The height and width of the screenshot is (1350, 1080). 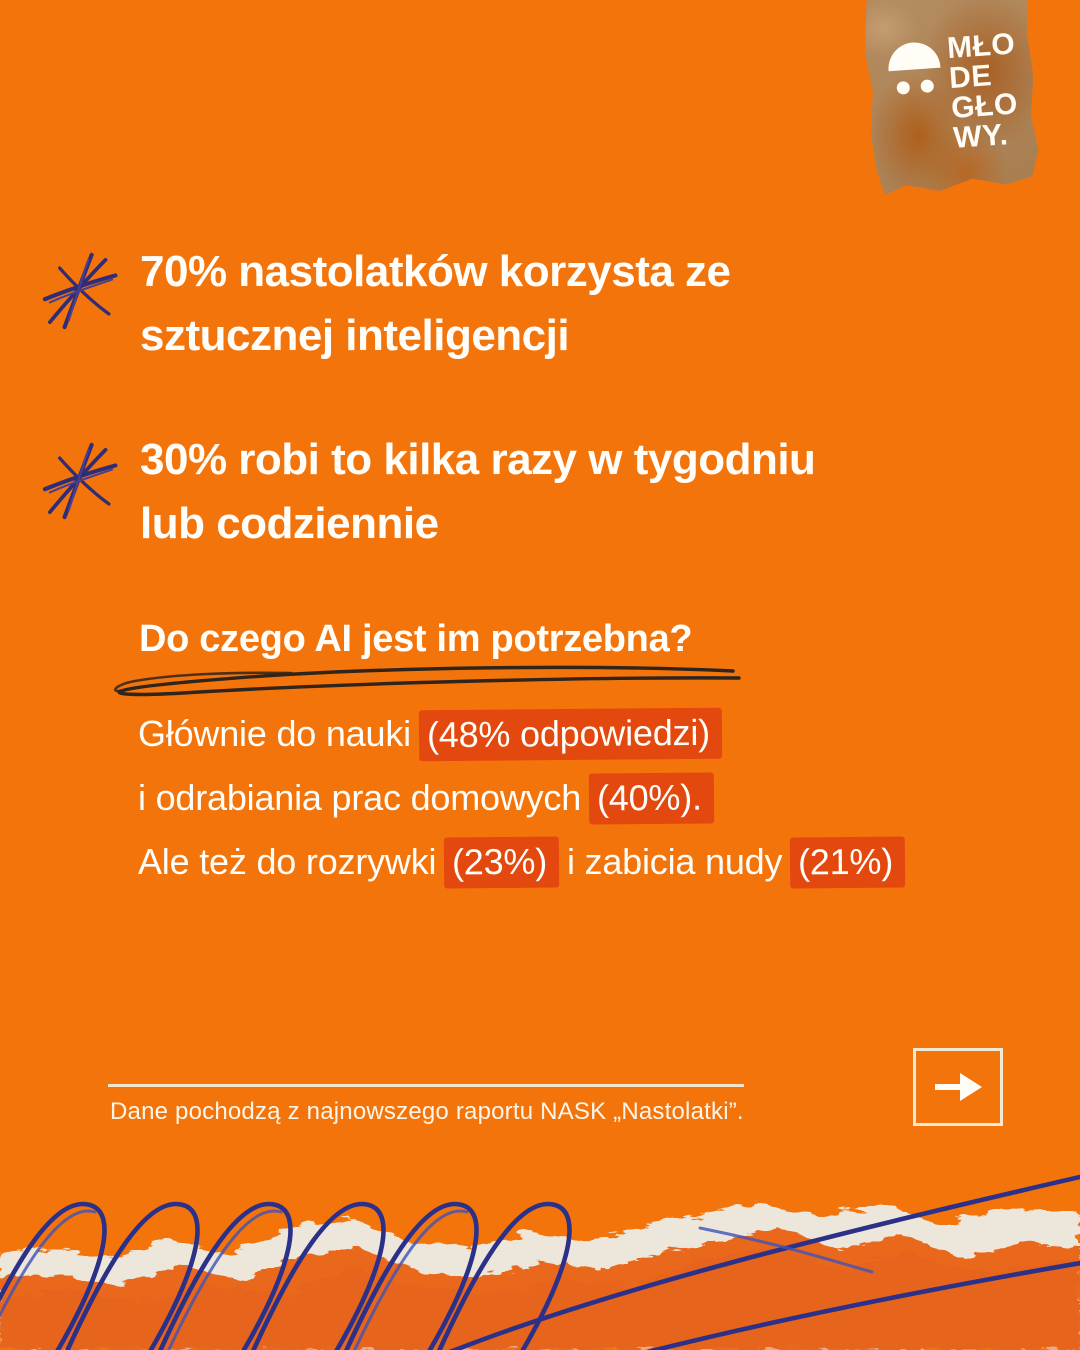 I want to click on arrow-right-icon, so click(x=958, y=1087).